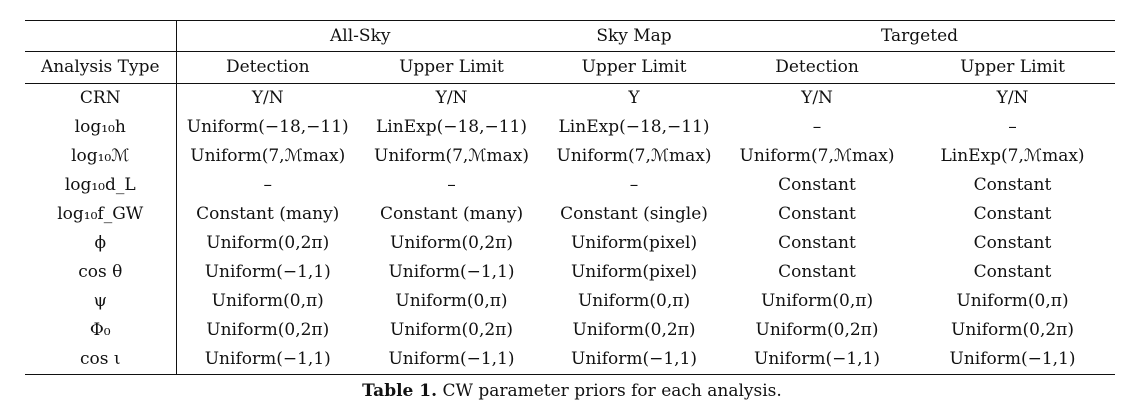  Describe the element at coordinates (634, 214) in the screenshot. I see `prior-cell: Constant (single)` at that location.